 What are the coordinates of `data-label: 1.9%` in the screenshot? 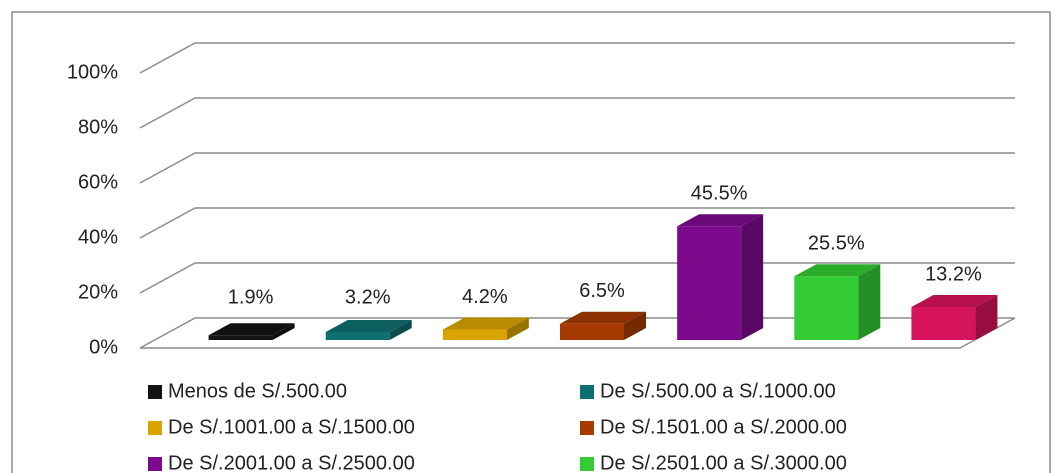 It's located at (251, 297).